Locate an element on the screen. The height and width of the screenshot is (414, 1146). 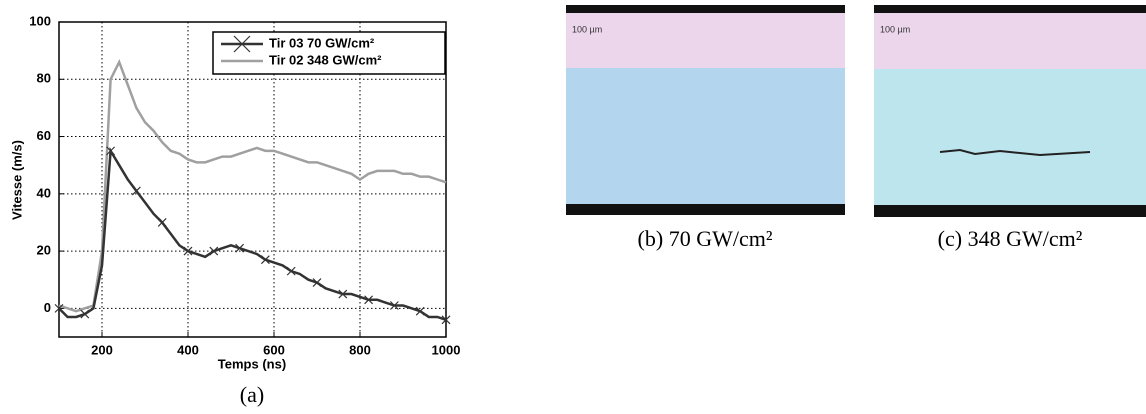
y-tick-label: 100 is located at coordinates (40, 20).